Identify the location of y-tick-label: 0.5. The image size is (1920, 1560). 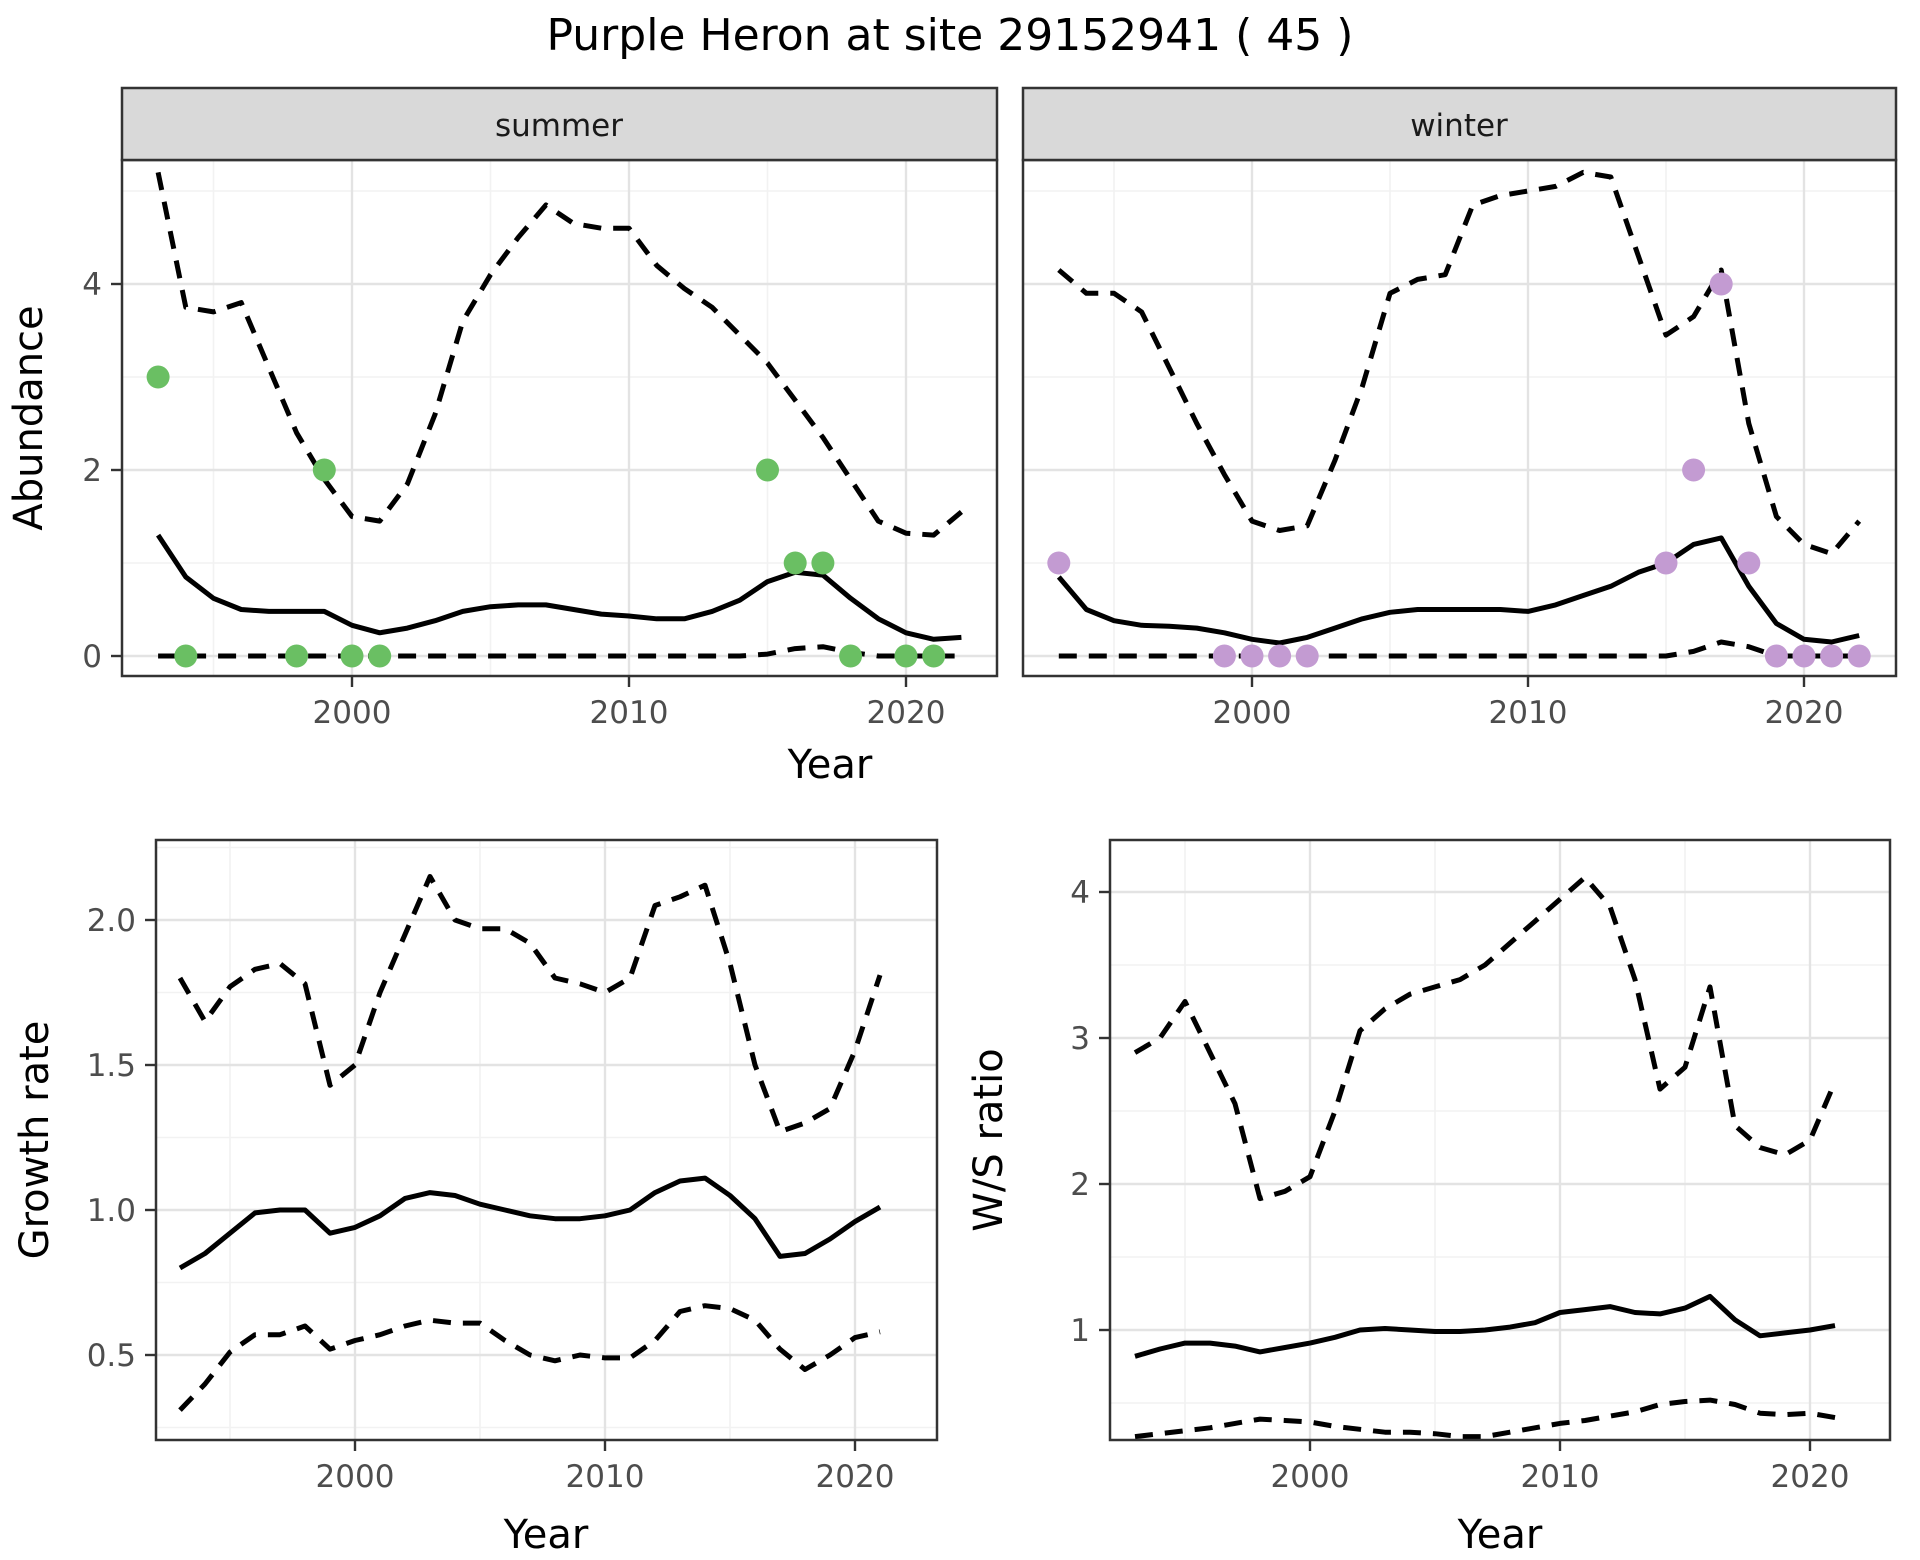
(111, 1356).